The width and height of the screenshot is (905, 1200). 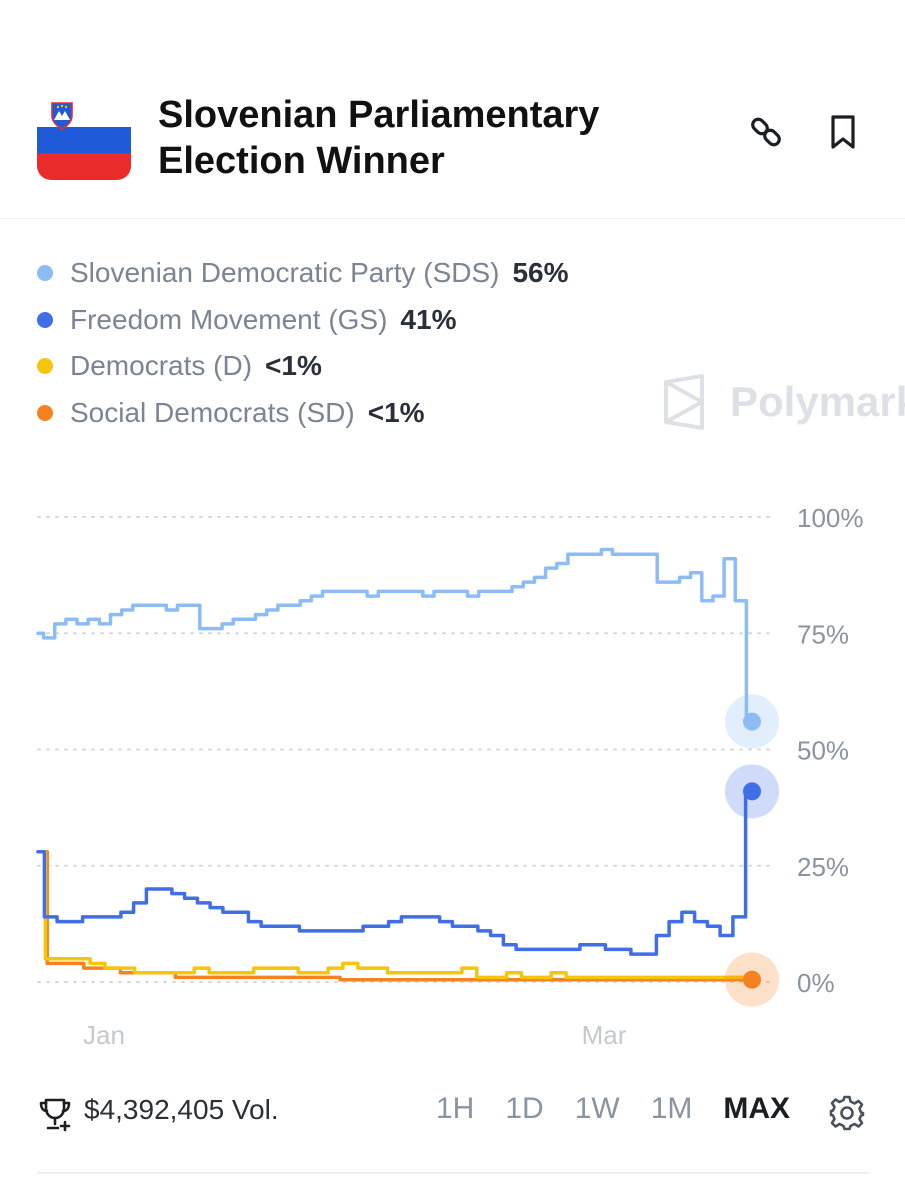 I want to click on chart-footer: $4,392,405 Vol. 1H 1D 1W 1M MAX, so click(x=452, y=1115).